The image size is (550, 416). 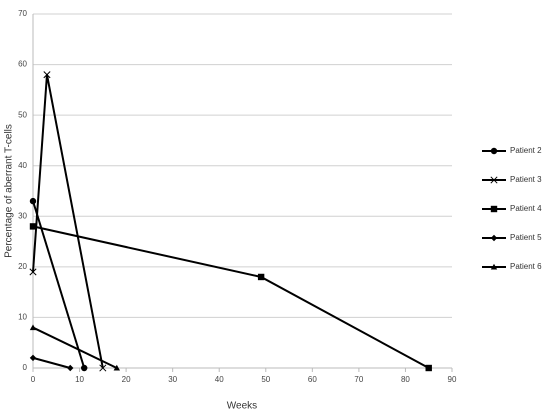 I want to click on y-tick-label: 70, so click(x=22, y=13).